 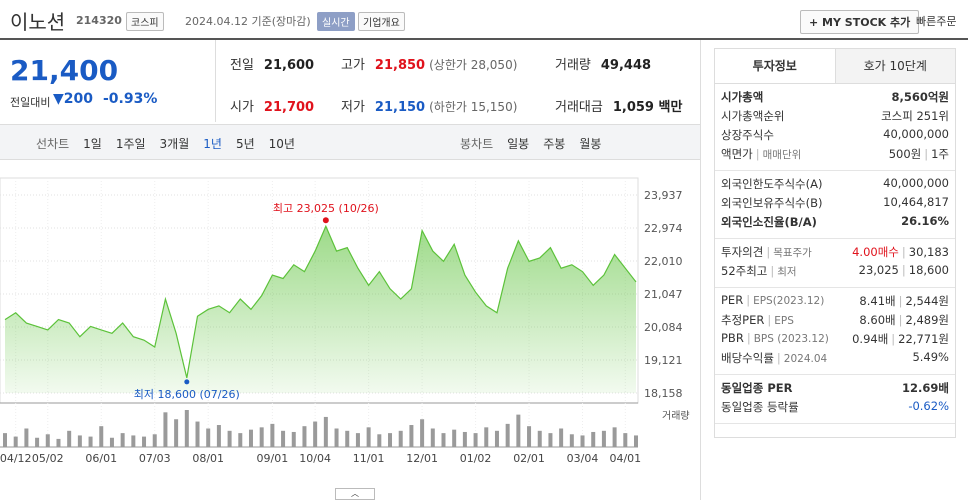 I want to click on quote-value: 49,448, so click(x=626, y=65).